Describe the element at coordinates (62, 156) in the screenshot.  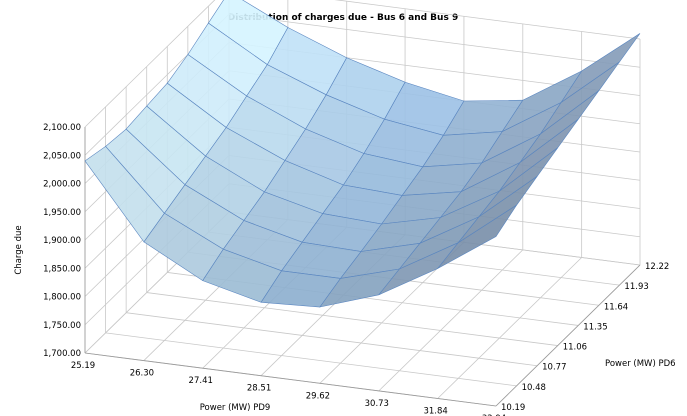
I see `z-tick-label: 2,050.00` at that location.